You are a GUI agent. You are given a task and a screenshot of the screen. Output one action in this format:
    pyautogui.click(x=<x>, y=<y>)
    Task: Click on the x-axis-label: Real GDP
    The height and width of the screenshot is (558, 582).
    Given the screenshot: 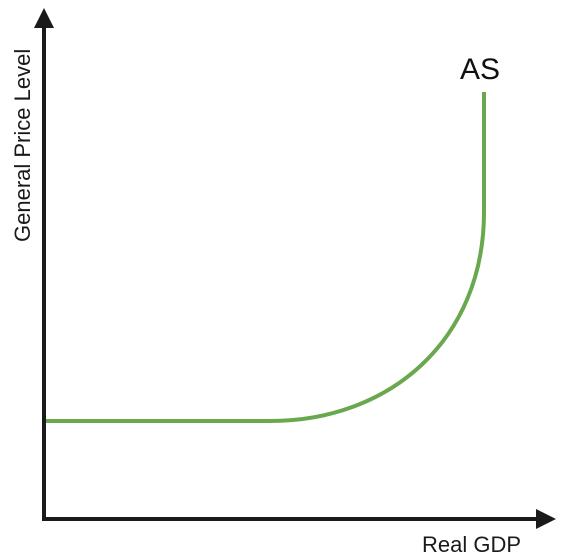 What is the action you would take?
    pyautogui.click(x=471, y=544)
    